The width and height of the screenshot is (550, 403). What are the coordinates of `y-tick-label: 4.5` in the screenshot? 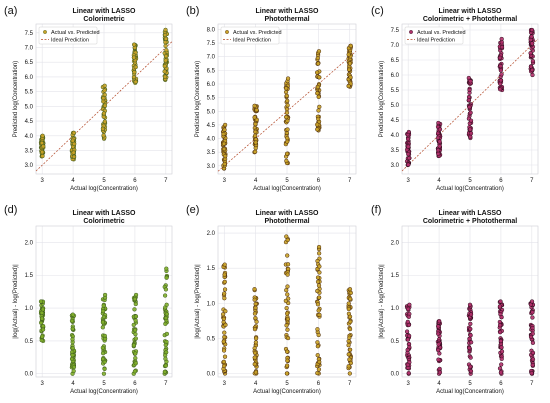 It's located at (395, 121).